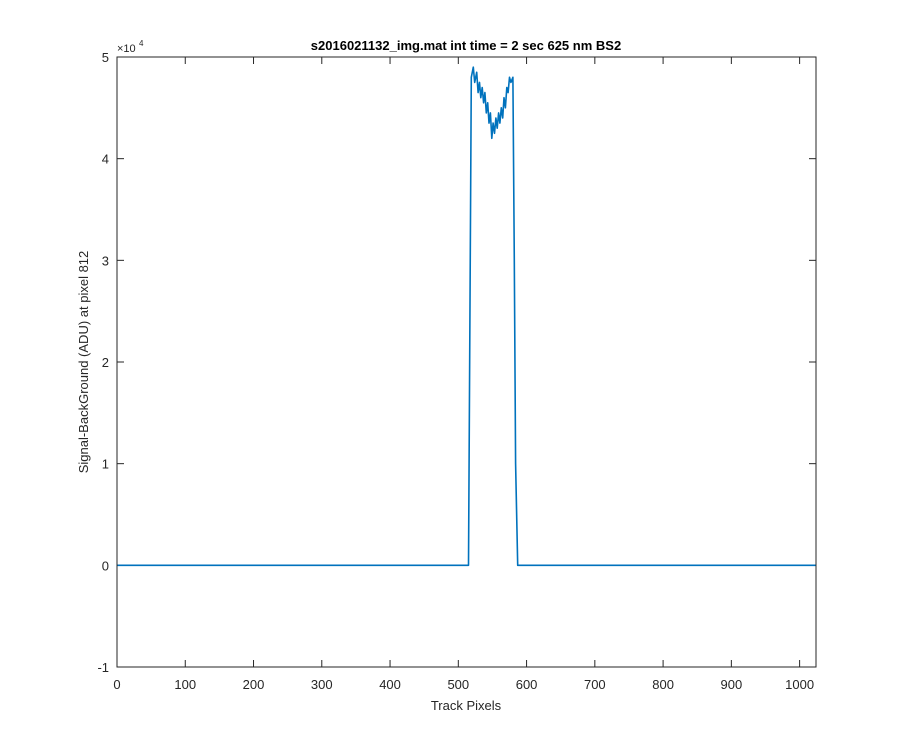 This screenshot has height=750, width=900. I want to click on x-tick-label: 900, so click(732, 684).